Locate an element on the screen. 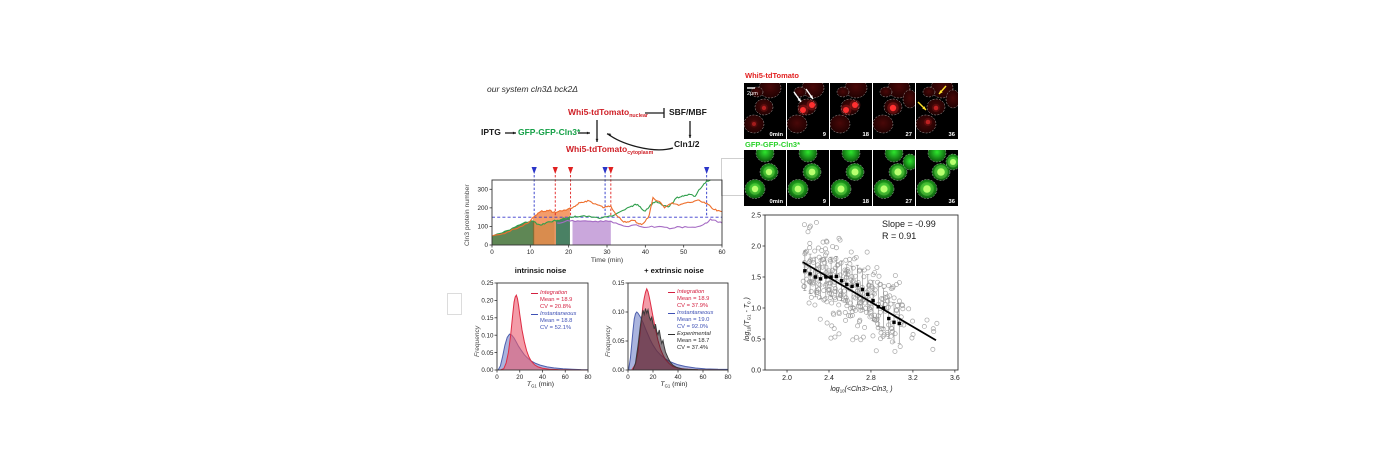  event-arrow is located at coordinates (570, 170).